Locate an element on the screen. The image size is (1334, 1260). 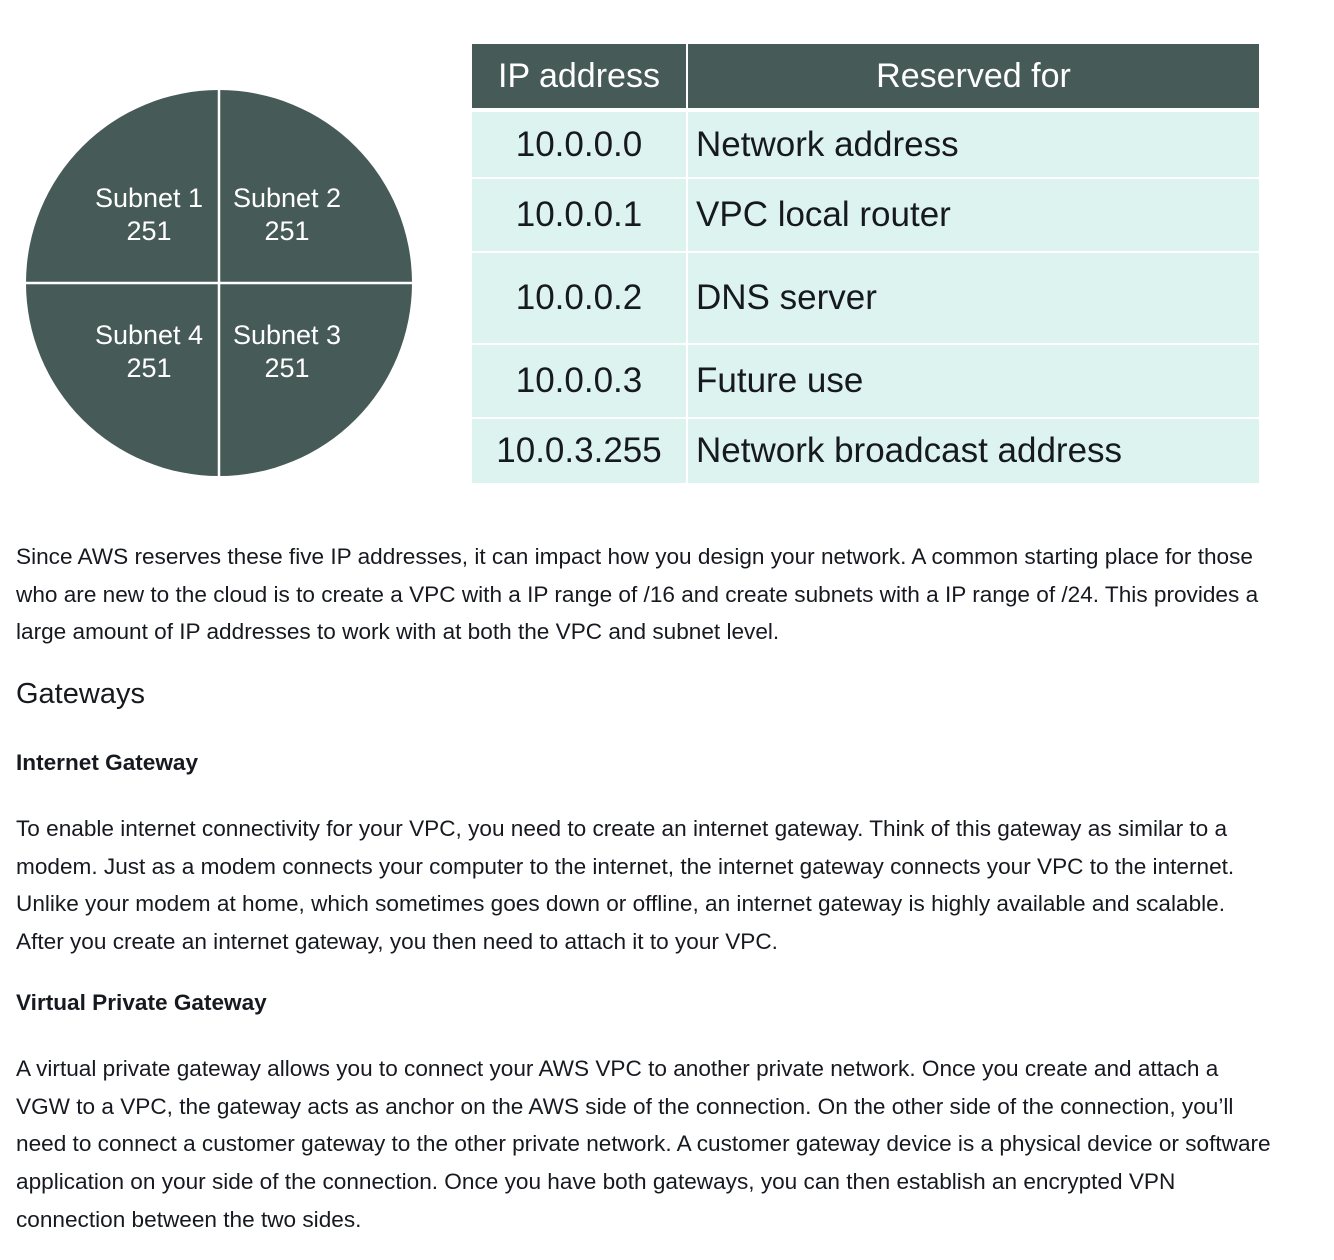
table-row: 10.0.3.255 Network broadcast address is located at coordinates (865, 451).